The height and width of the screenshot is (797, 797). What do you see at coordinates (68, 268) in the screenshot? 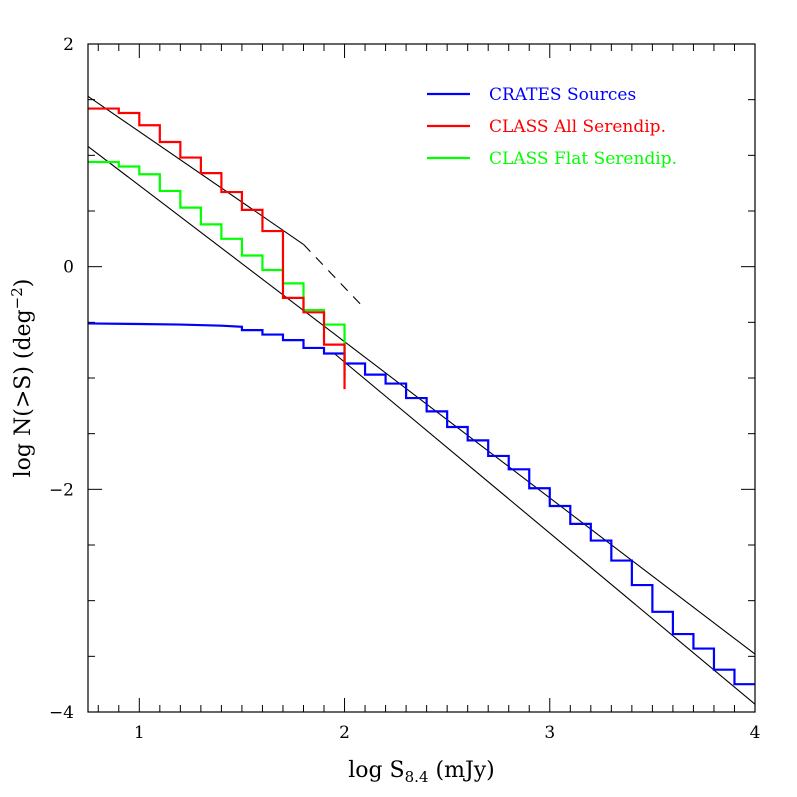
I see `y-tick-label: 0` at bounding box center [68, 268].